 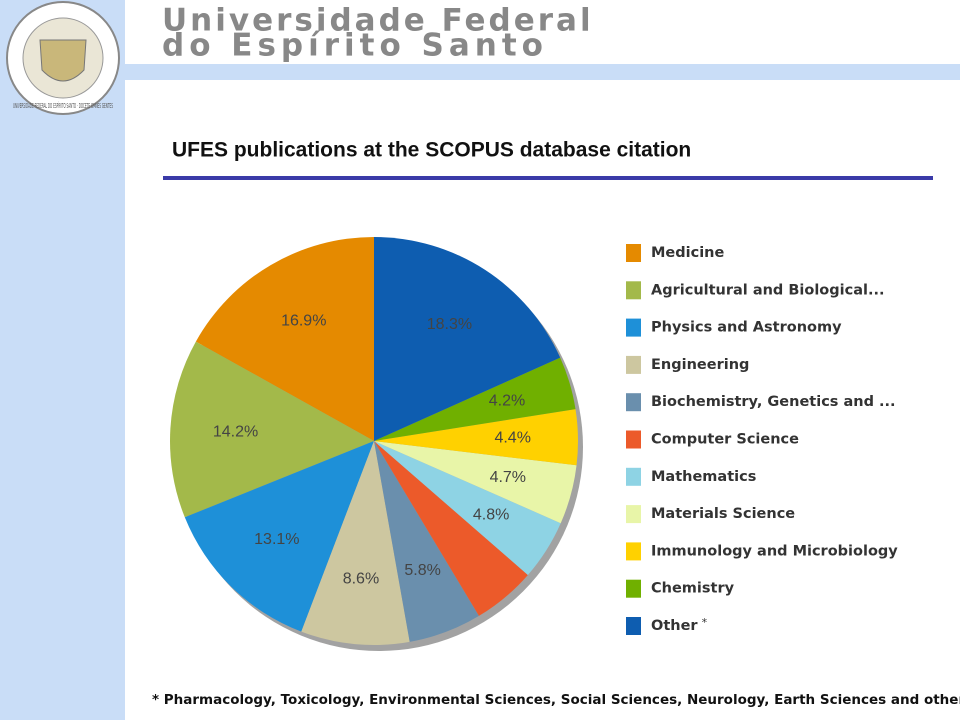 I want to click on legend-marker: *, so click(x=705, y=622).